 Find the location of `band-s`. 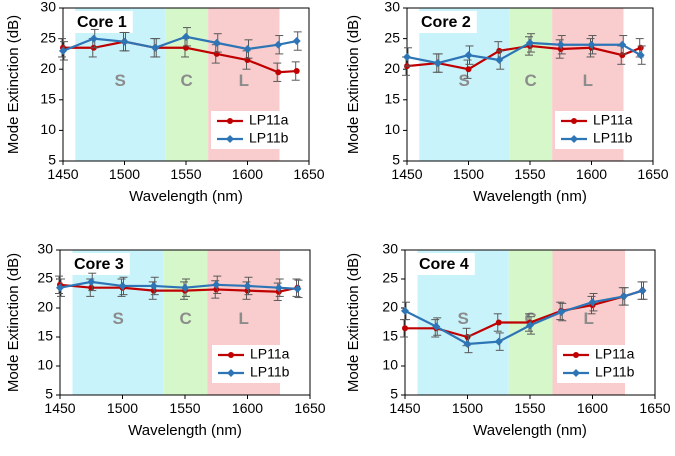

band-s is located at coordinates (464, 84).